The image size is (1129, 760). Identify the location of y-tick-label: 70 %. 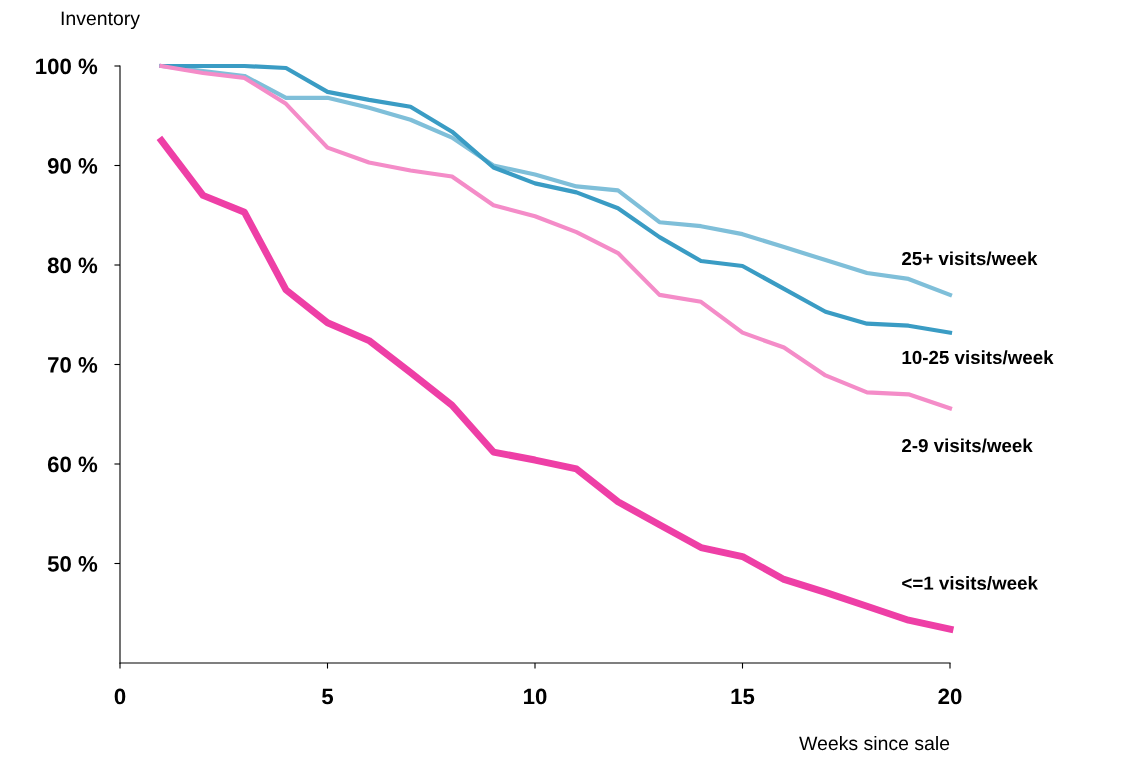
(73, 365).